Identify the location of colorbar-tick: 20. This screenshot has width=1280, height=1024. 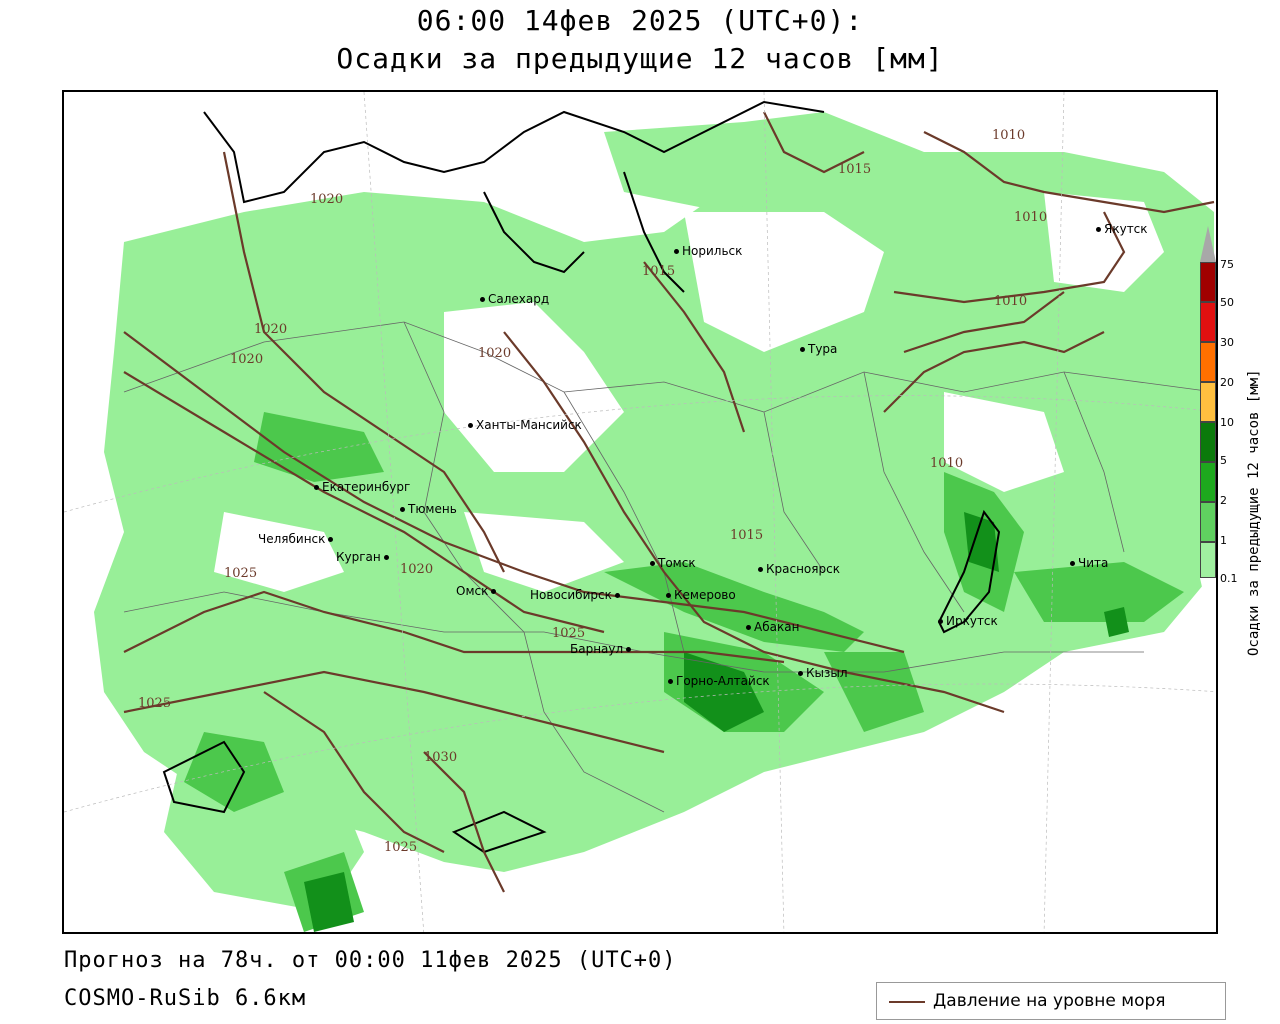
(1227, 382).